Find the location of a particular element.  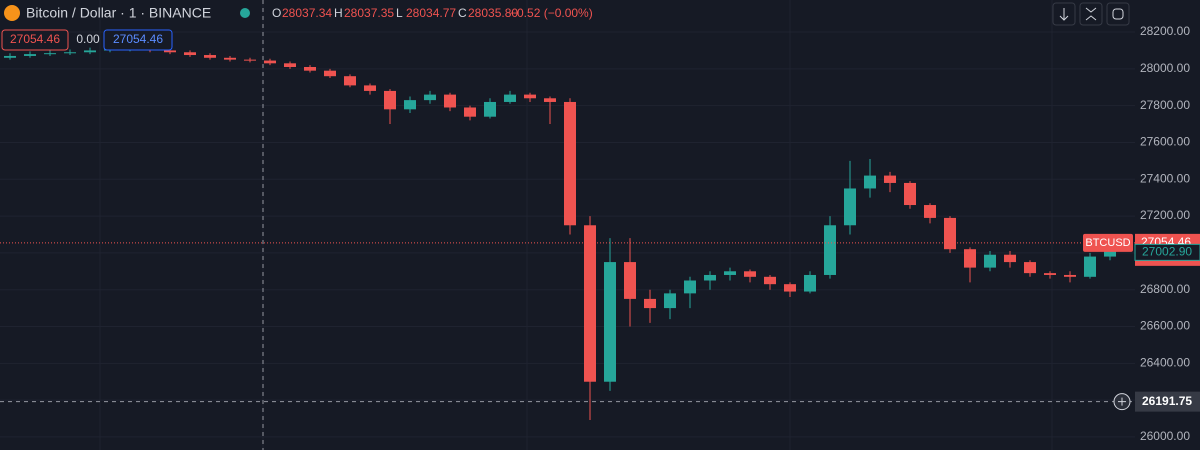

y-tick-label: 27200.00 is located at coordinates (1165, 215).